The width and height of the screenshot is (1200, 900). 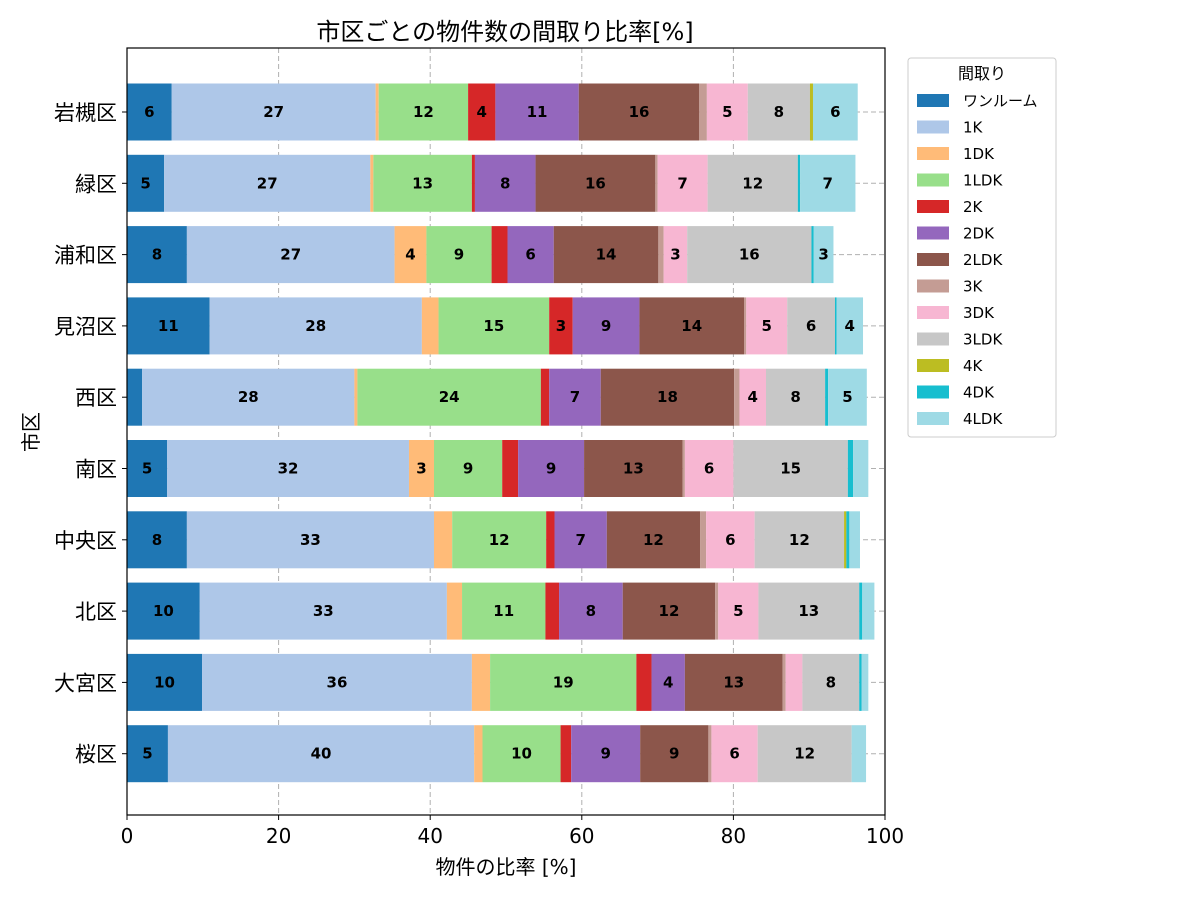 I want to click on category-label: 中央区, so click(x=85, y=541).